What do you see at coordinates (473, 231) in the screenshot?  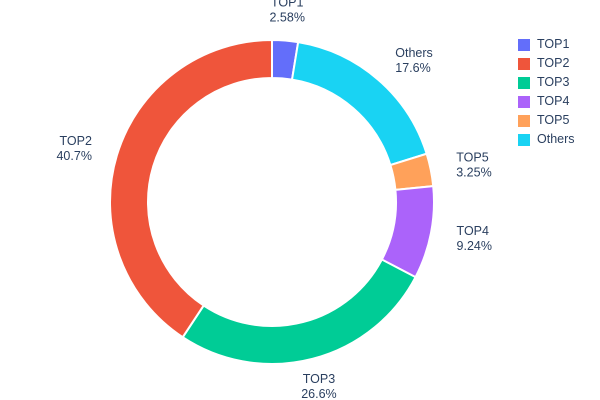 I see `slice-label-name: TOP4` at bounding box center [473, 231].